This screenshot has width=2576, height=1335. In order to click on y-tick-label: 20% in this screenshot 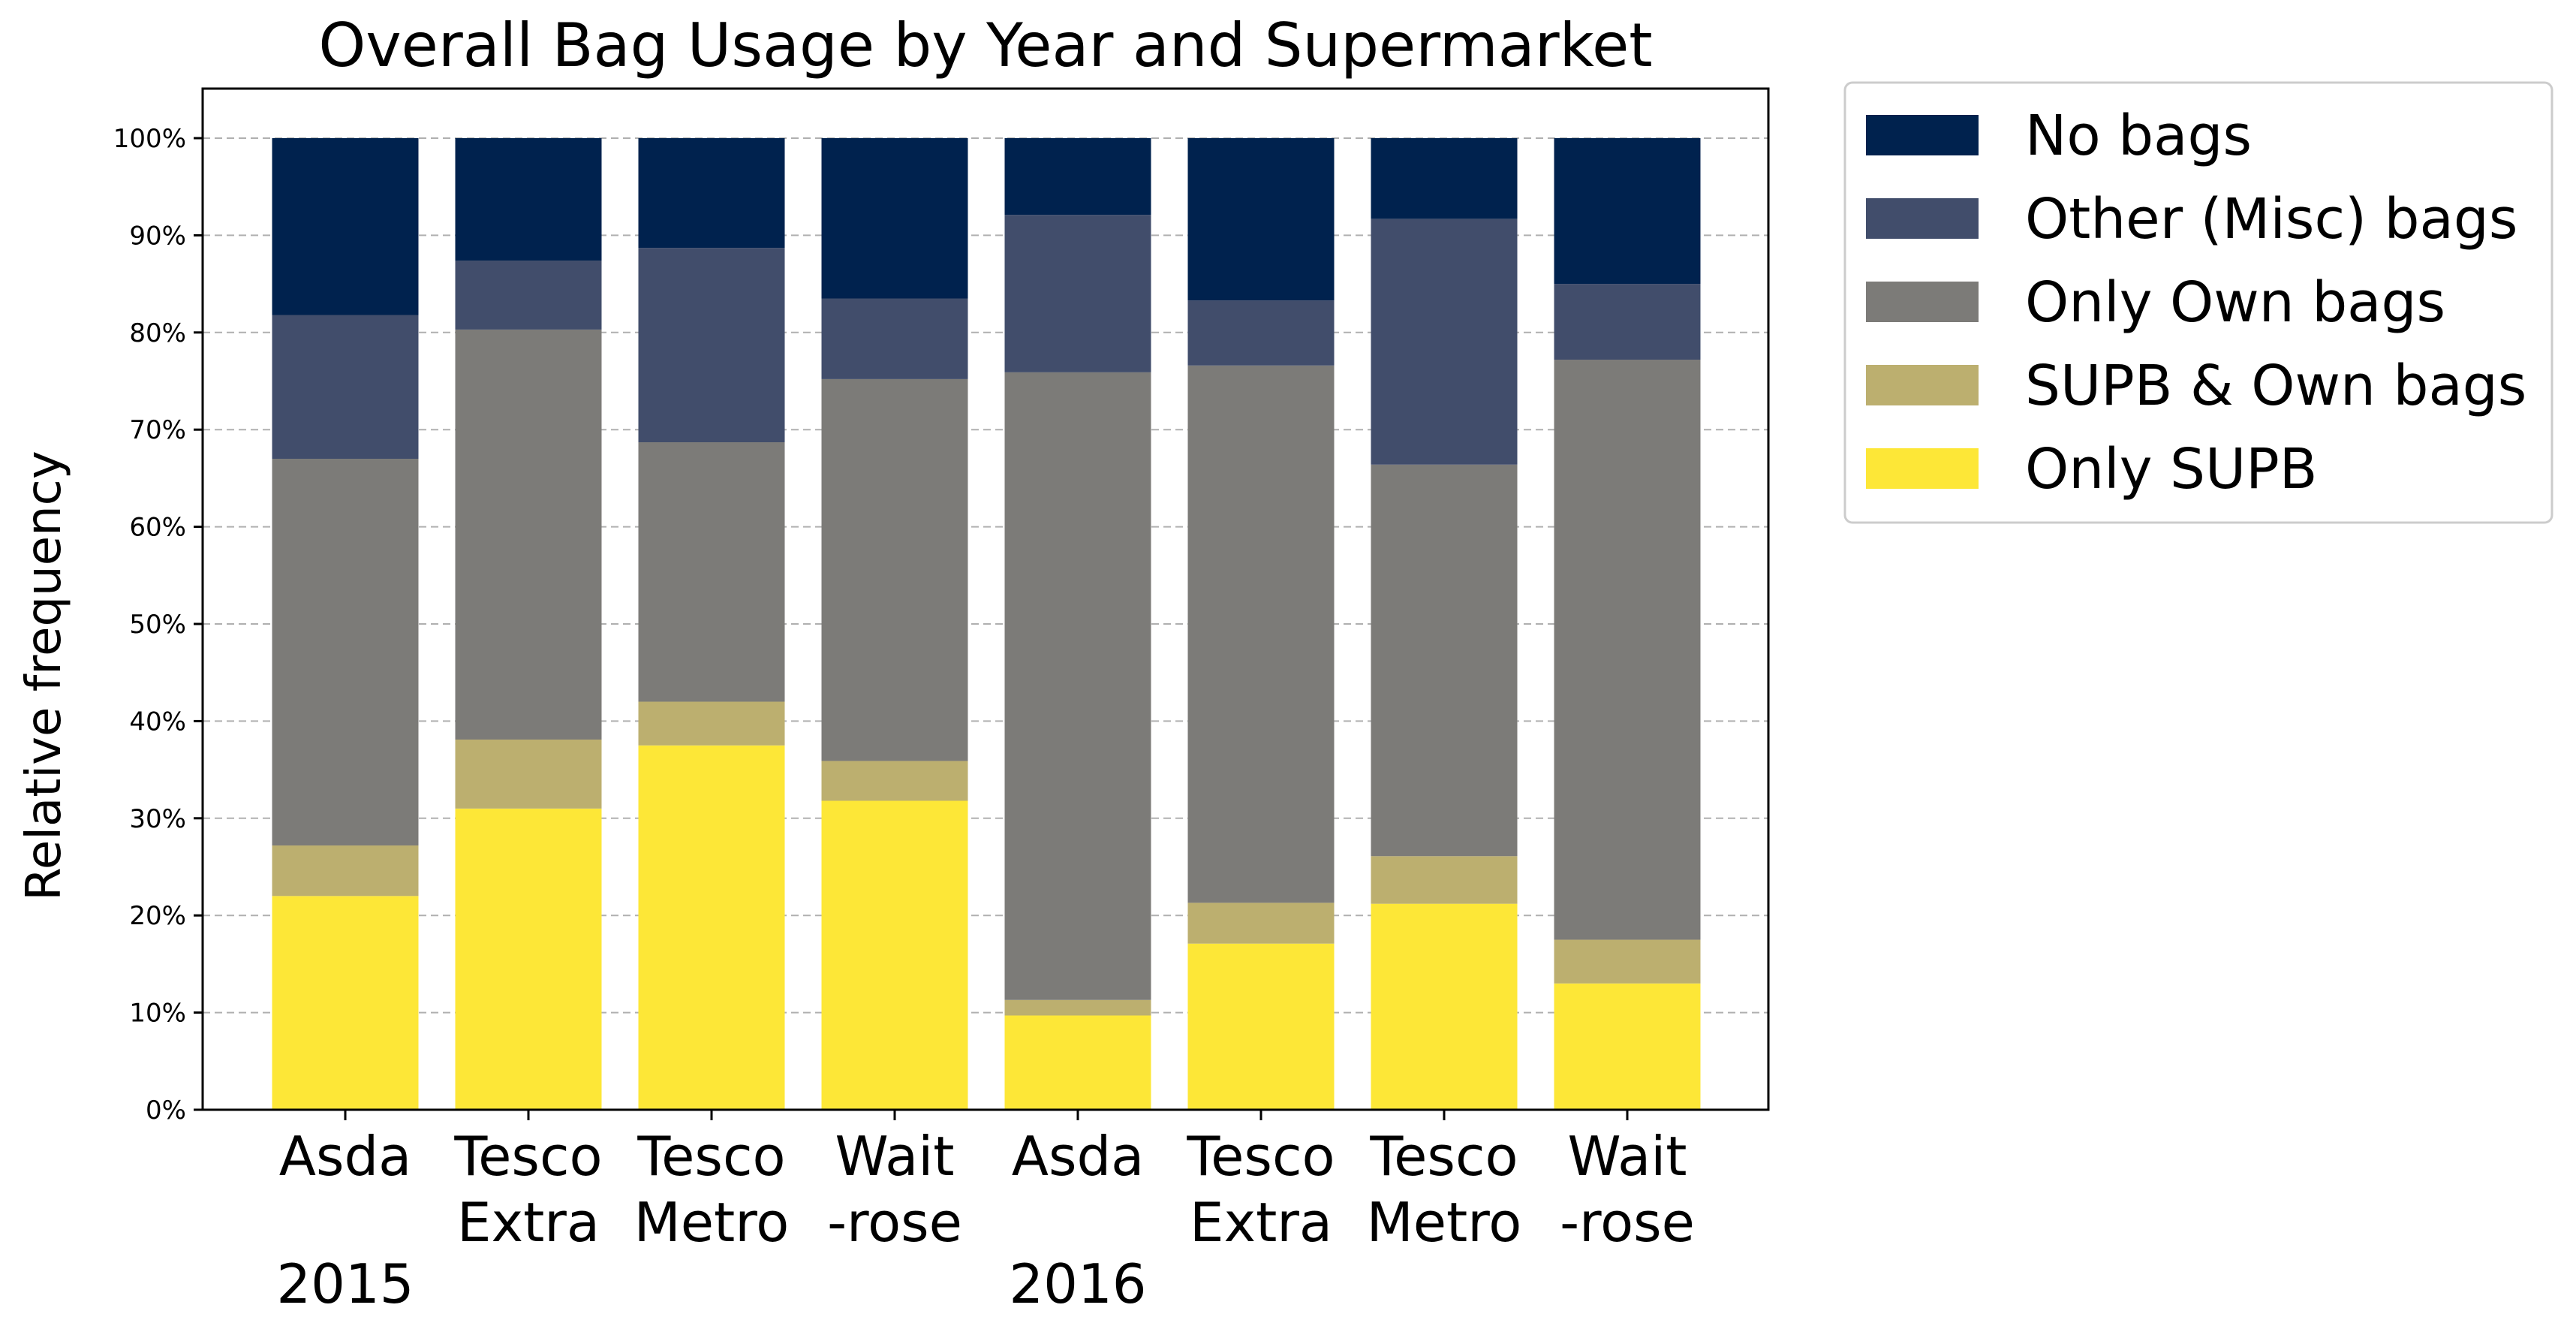, I will do `click(157, 916)`.